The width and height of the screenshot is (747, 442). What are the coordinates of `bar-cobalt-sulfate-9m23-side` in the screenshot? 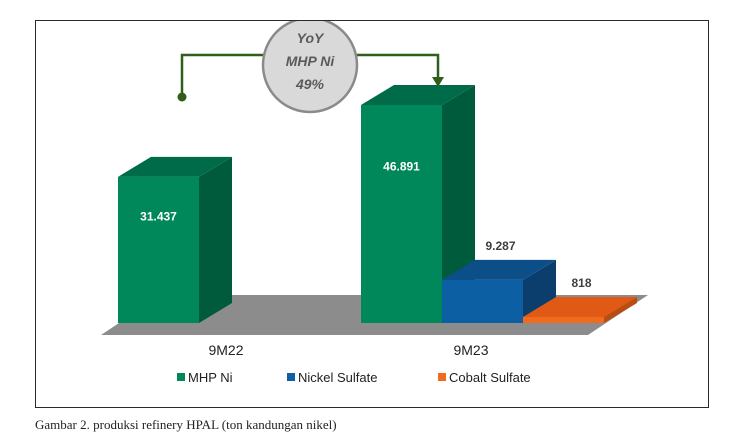 It's located at (620, 310).